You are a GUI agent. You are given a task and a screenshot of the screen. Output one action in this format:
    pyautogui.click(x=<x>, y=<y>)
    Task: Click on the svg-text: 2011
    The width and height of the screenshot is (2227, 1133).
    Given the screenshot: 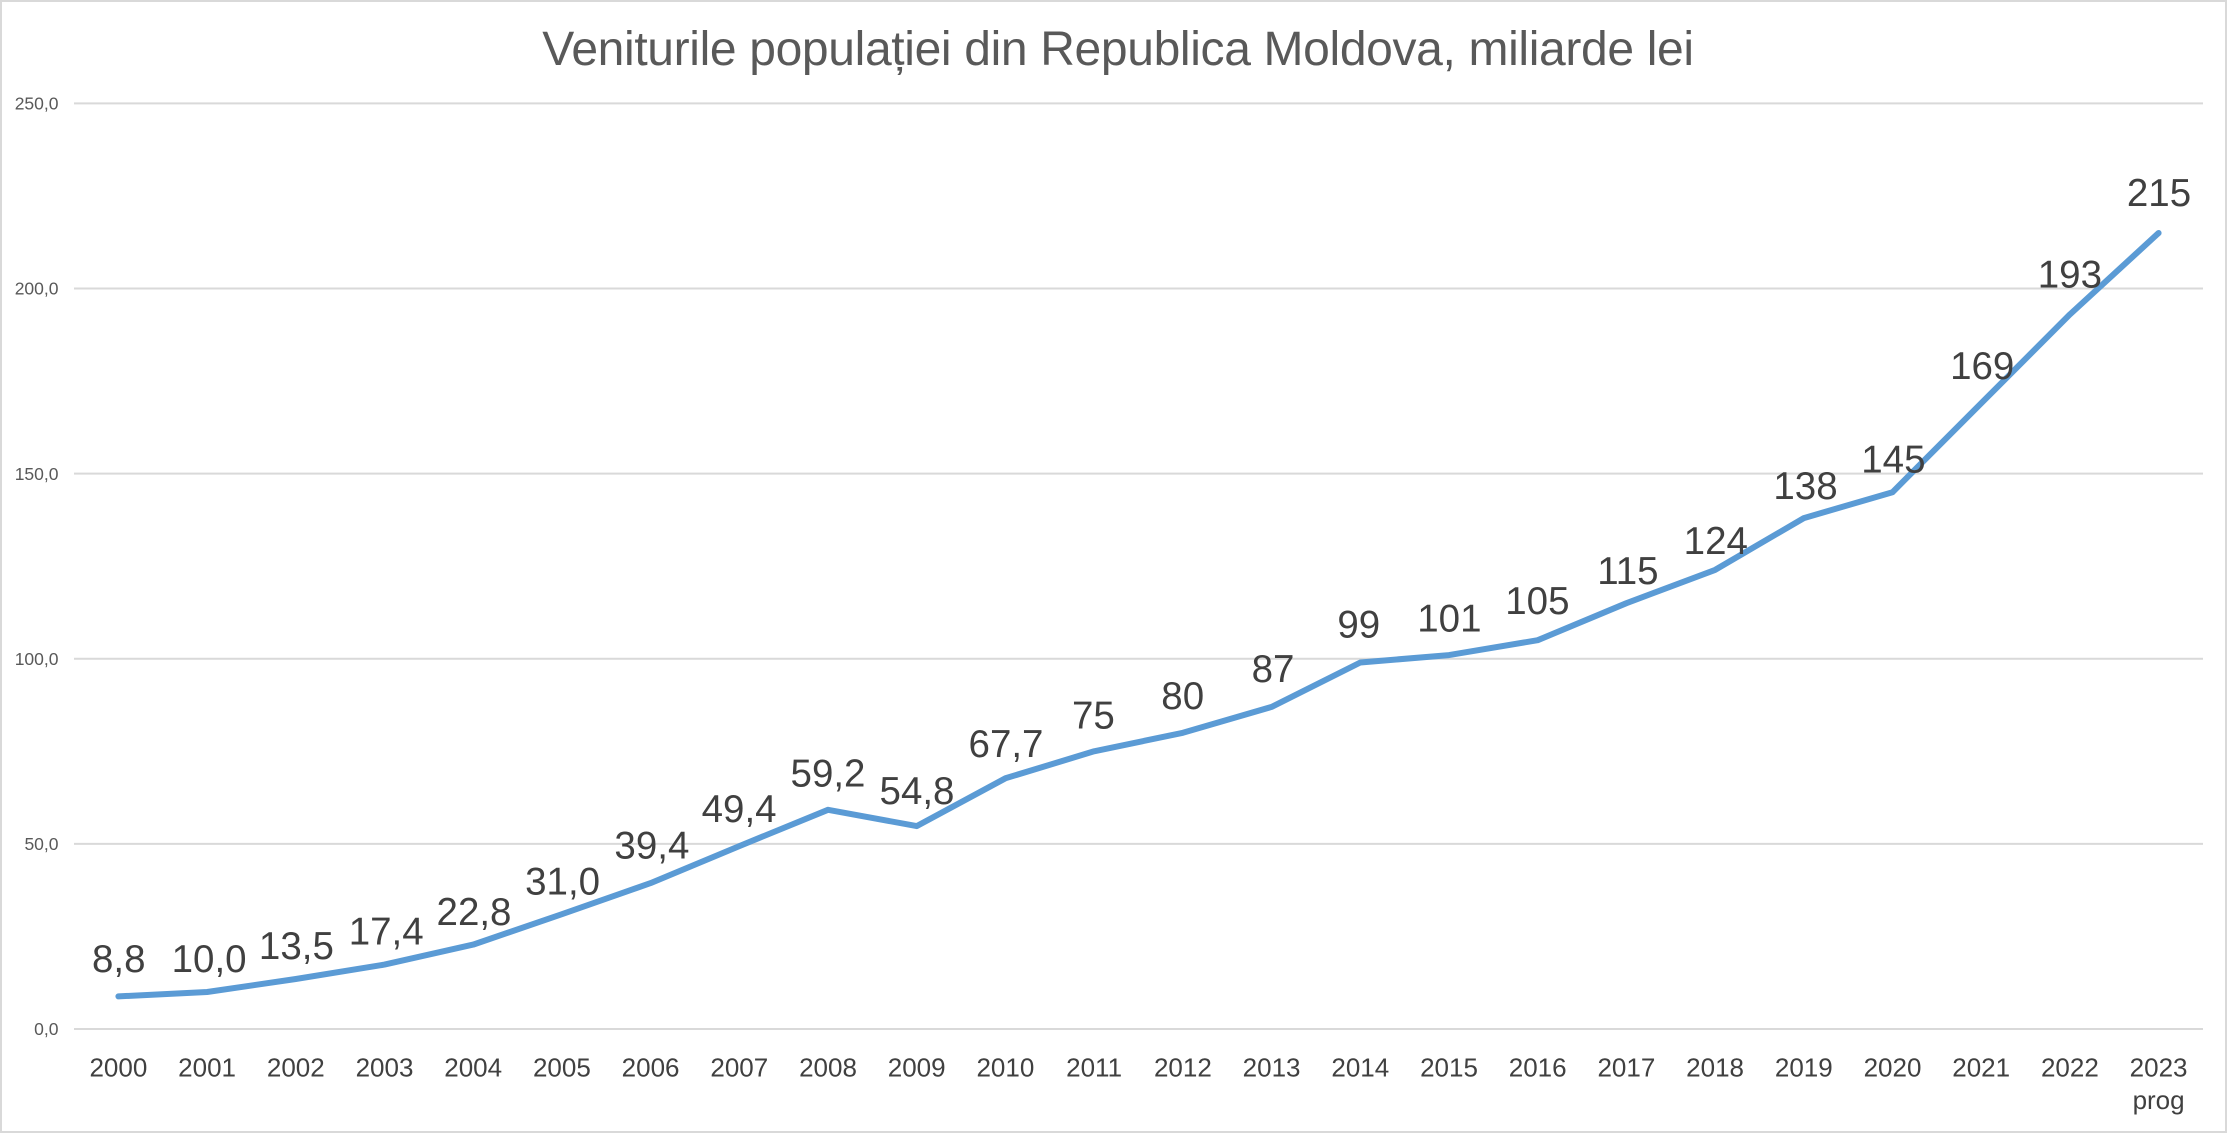 What is the action you would take?
    pyautogui.click(x=1094, y=1068)
    